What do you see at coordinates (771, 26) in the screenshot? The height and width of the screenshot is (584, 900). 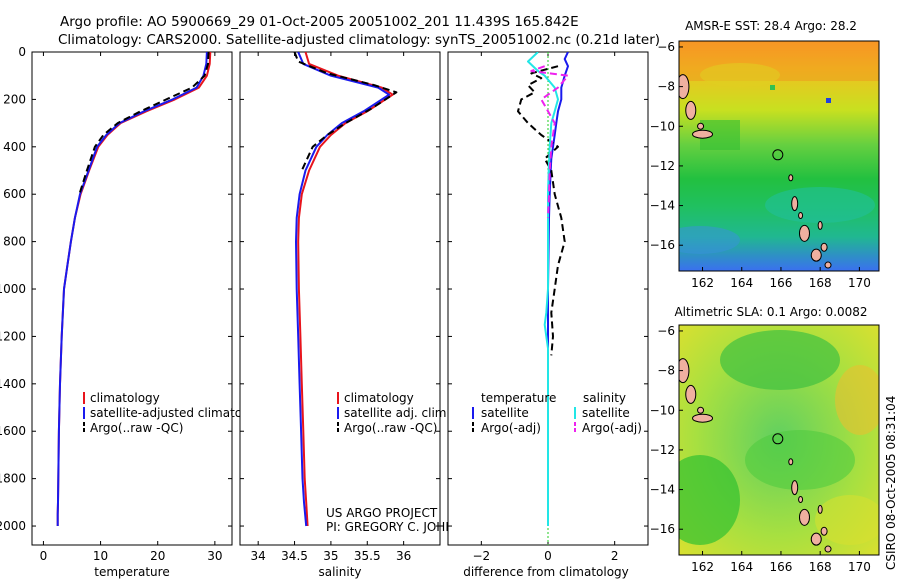 I see `sst-map-title: AMSR-E SST: 28.4 Argo: 28.2` at bounding box center [771, 26].